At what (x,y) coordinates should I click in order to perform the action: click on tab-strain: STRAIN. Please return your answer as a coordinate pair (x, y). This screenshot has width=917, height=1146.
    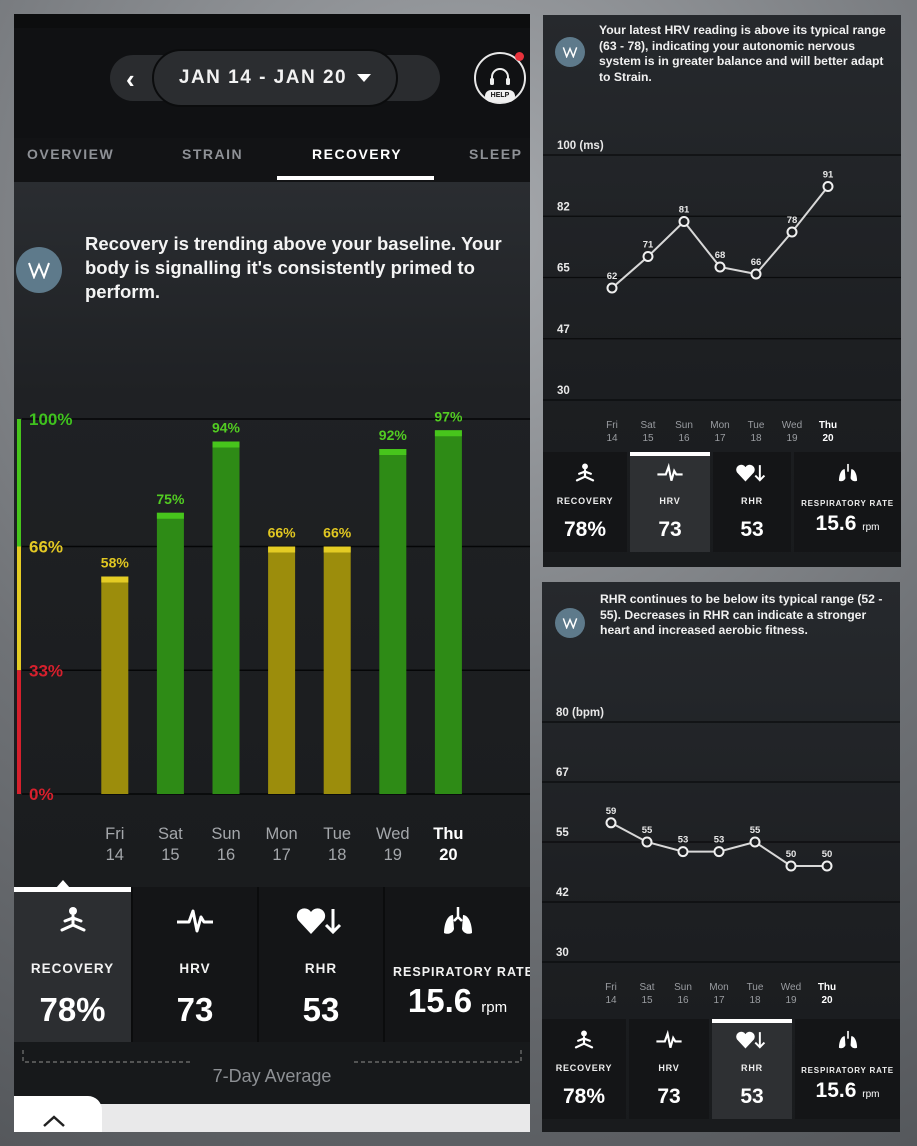
    Looking at the image, I should click on (213, 154).